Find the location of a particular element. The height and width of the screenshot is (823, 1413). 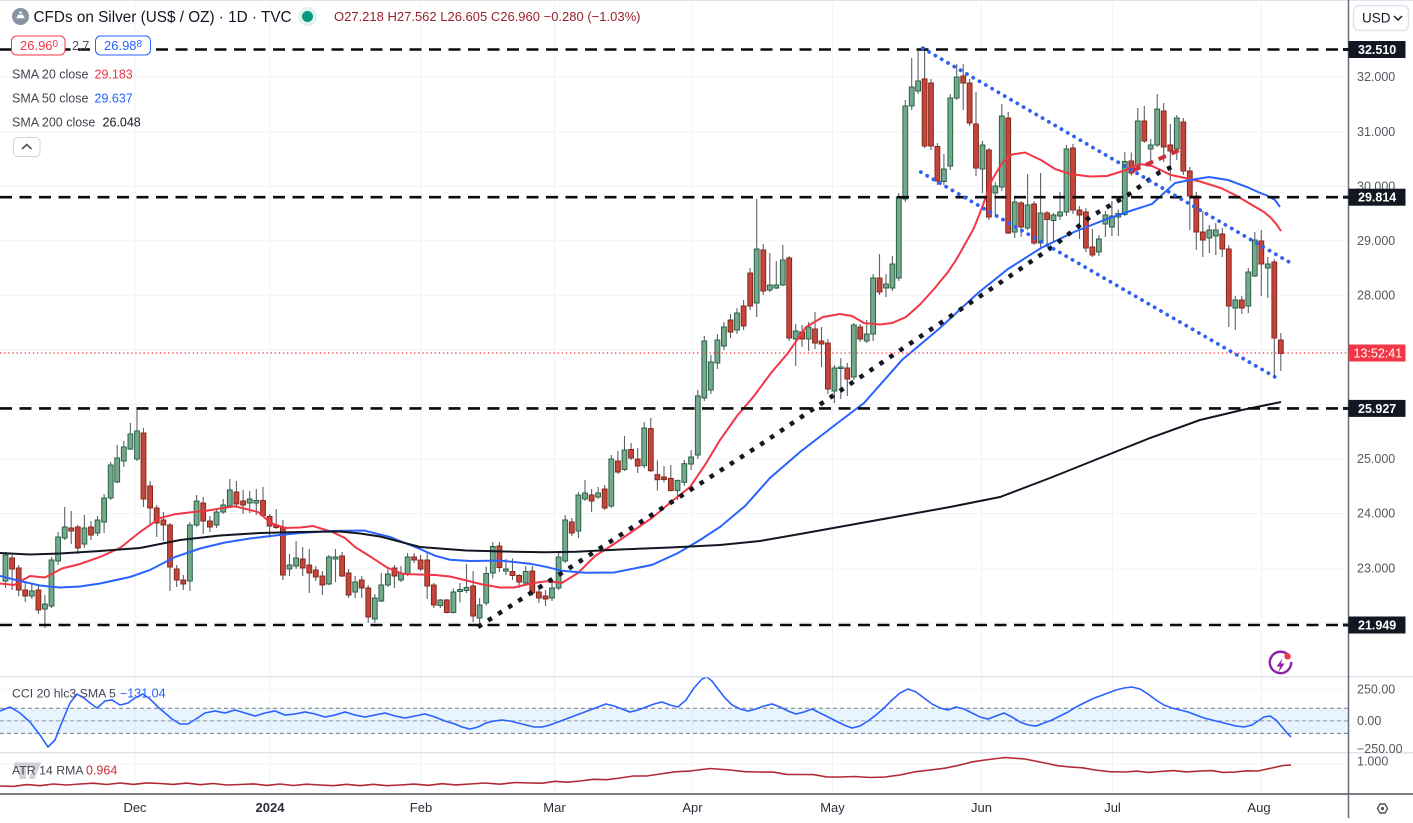

svg-text: 25.000 is located at coordinates (1376, 459).